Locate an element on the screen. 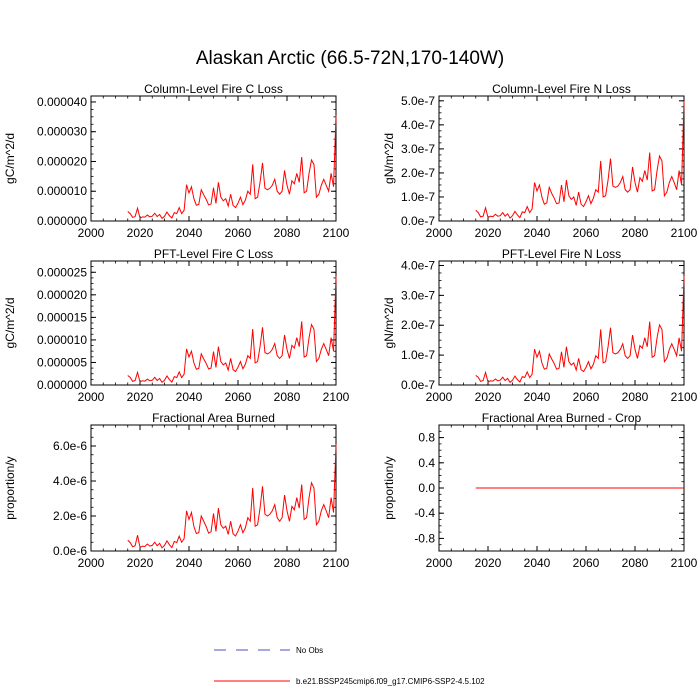  figure-title: Alaskan Arctic (66.5-72N,170-140W) is located at coordinates (350, 58).